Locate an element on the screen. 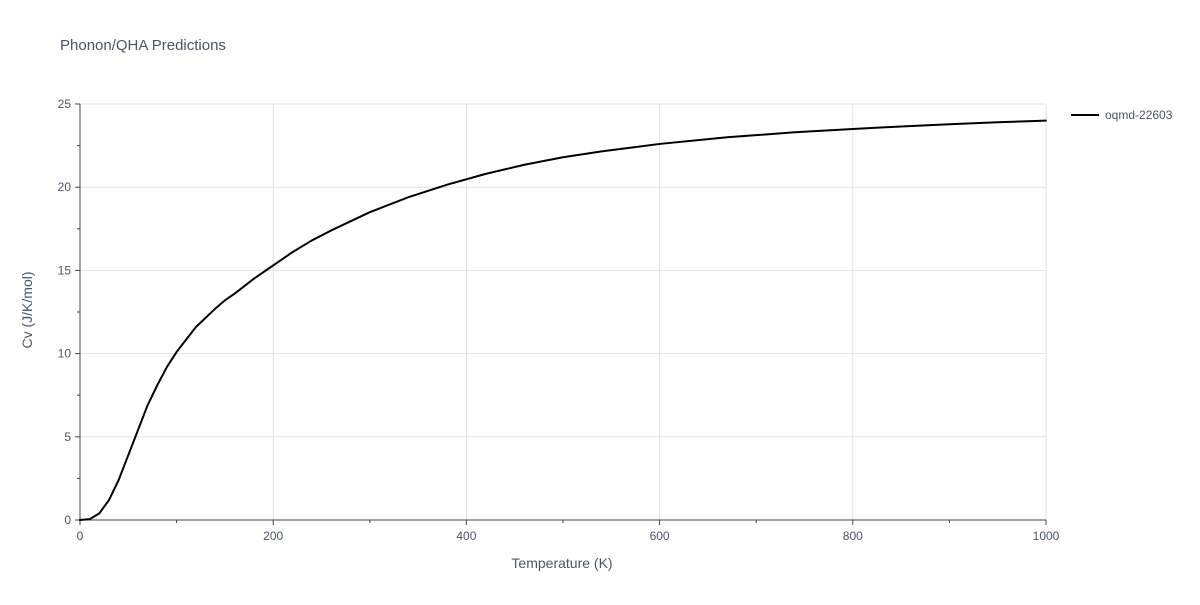 The width and height of the screenshot is (1200, 605). legend-label: oqmd-22603 is located at coordinates (1139, 115).